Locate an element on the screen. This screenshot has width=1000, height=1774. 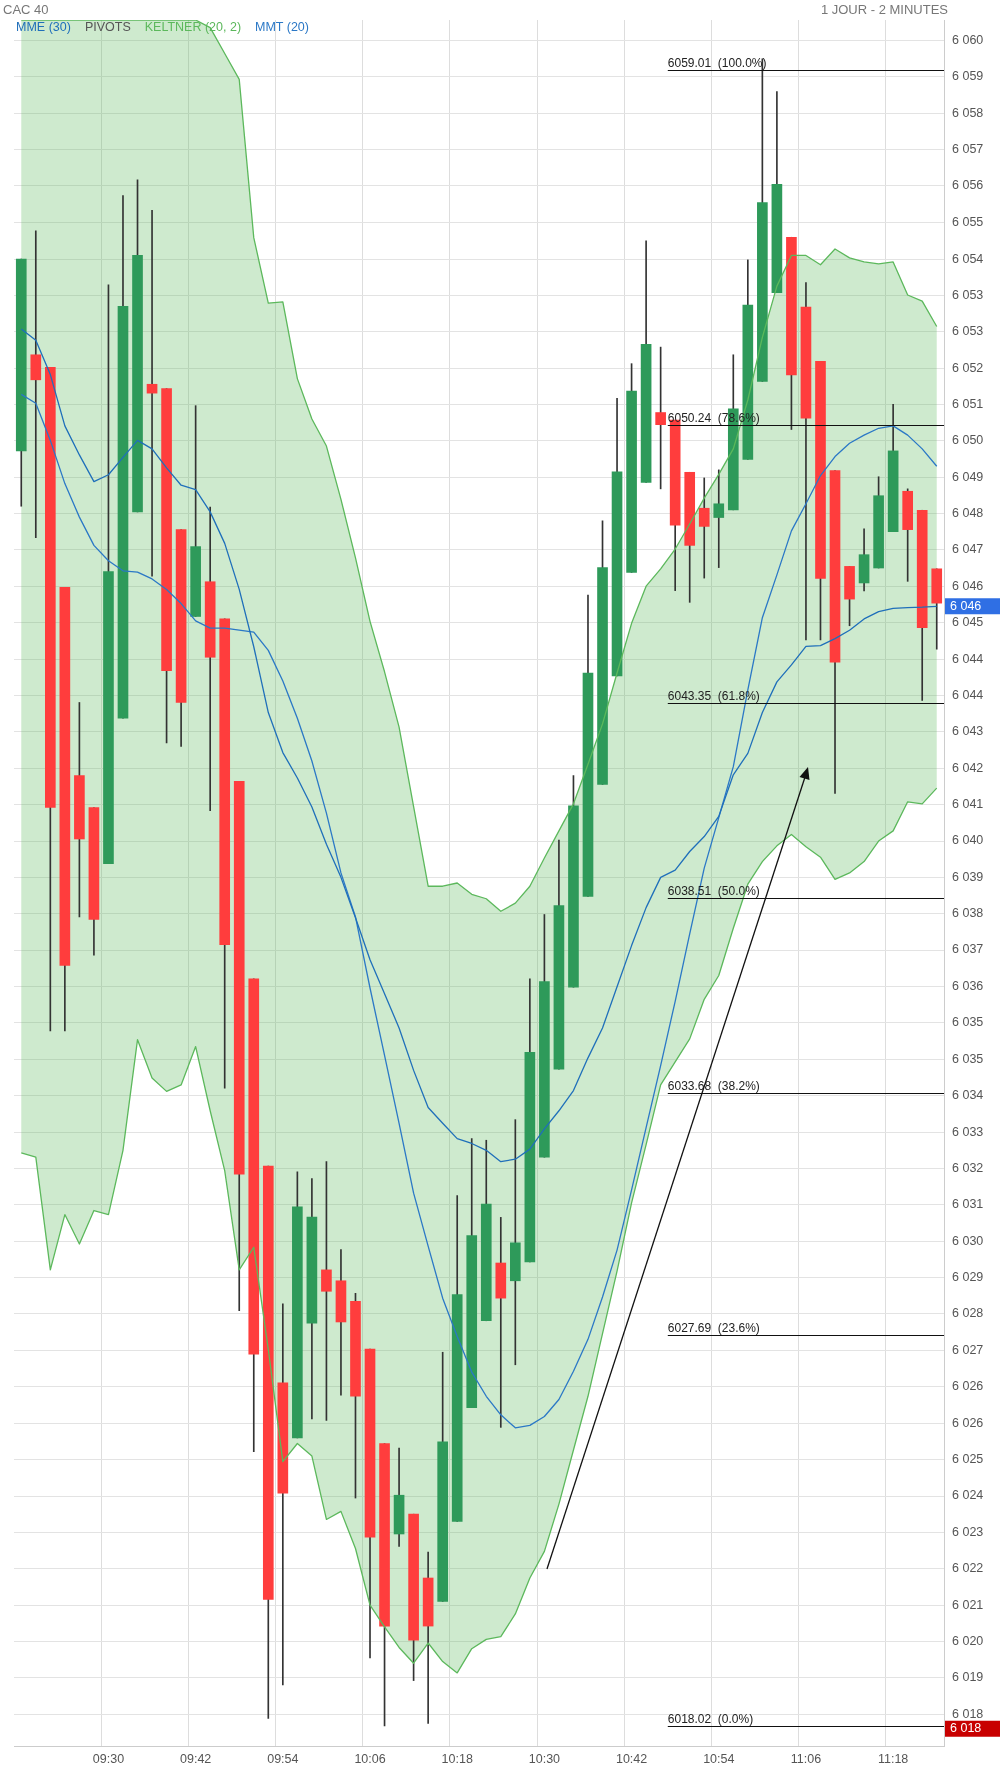
y-tick-label: 6 028 is located at coordinates (968, 1313).